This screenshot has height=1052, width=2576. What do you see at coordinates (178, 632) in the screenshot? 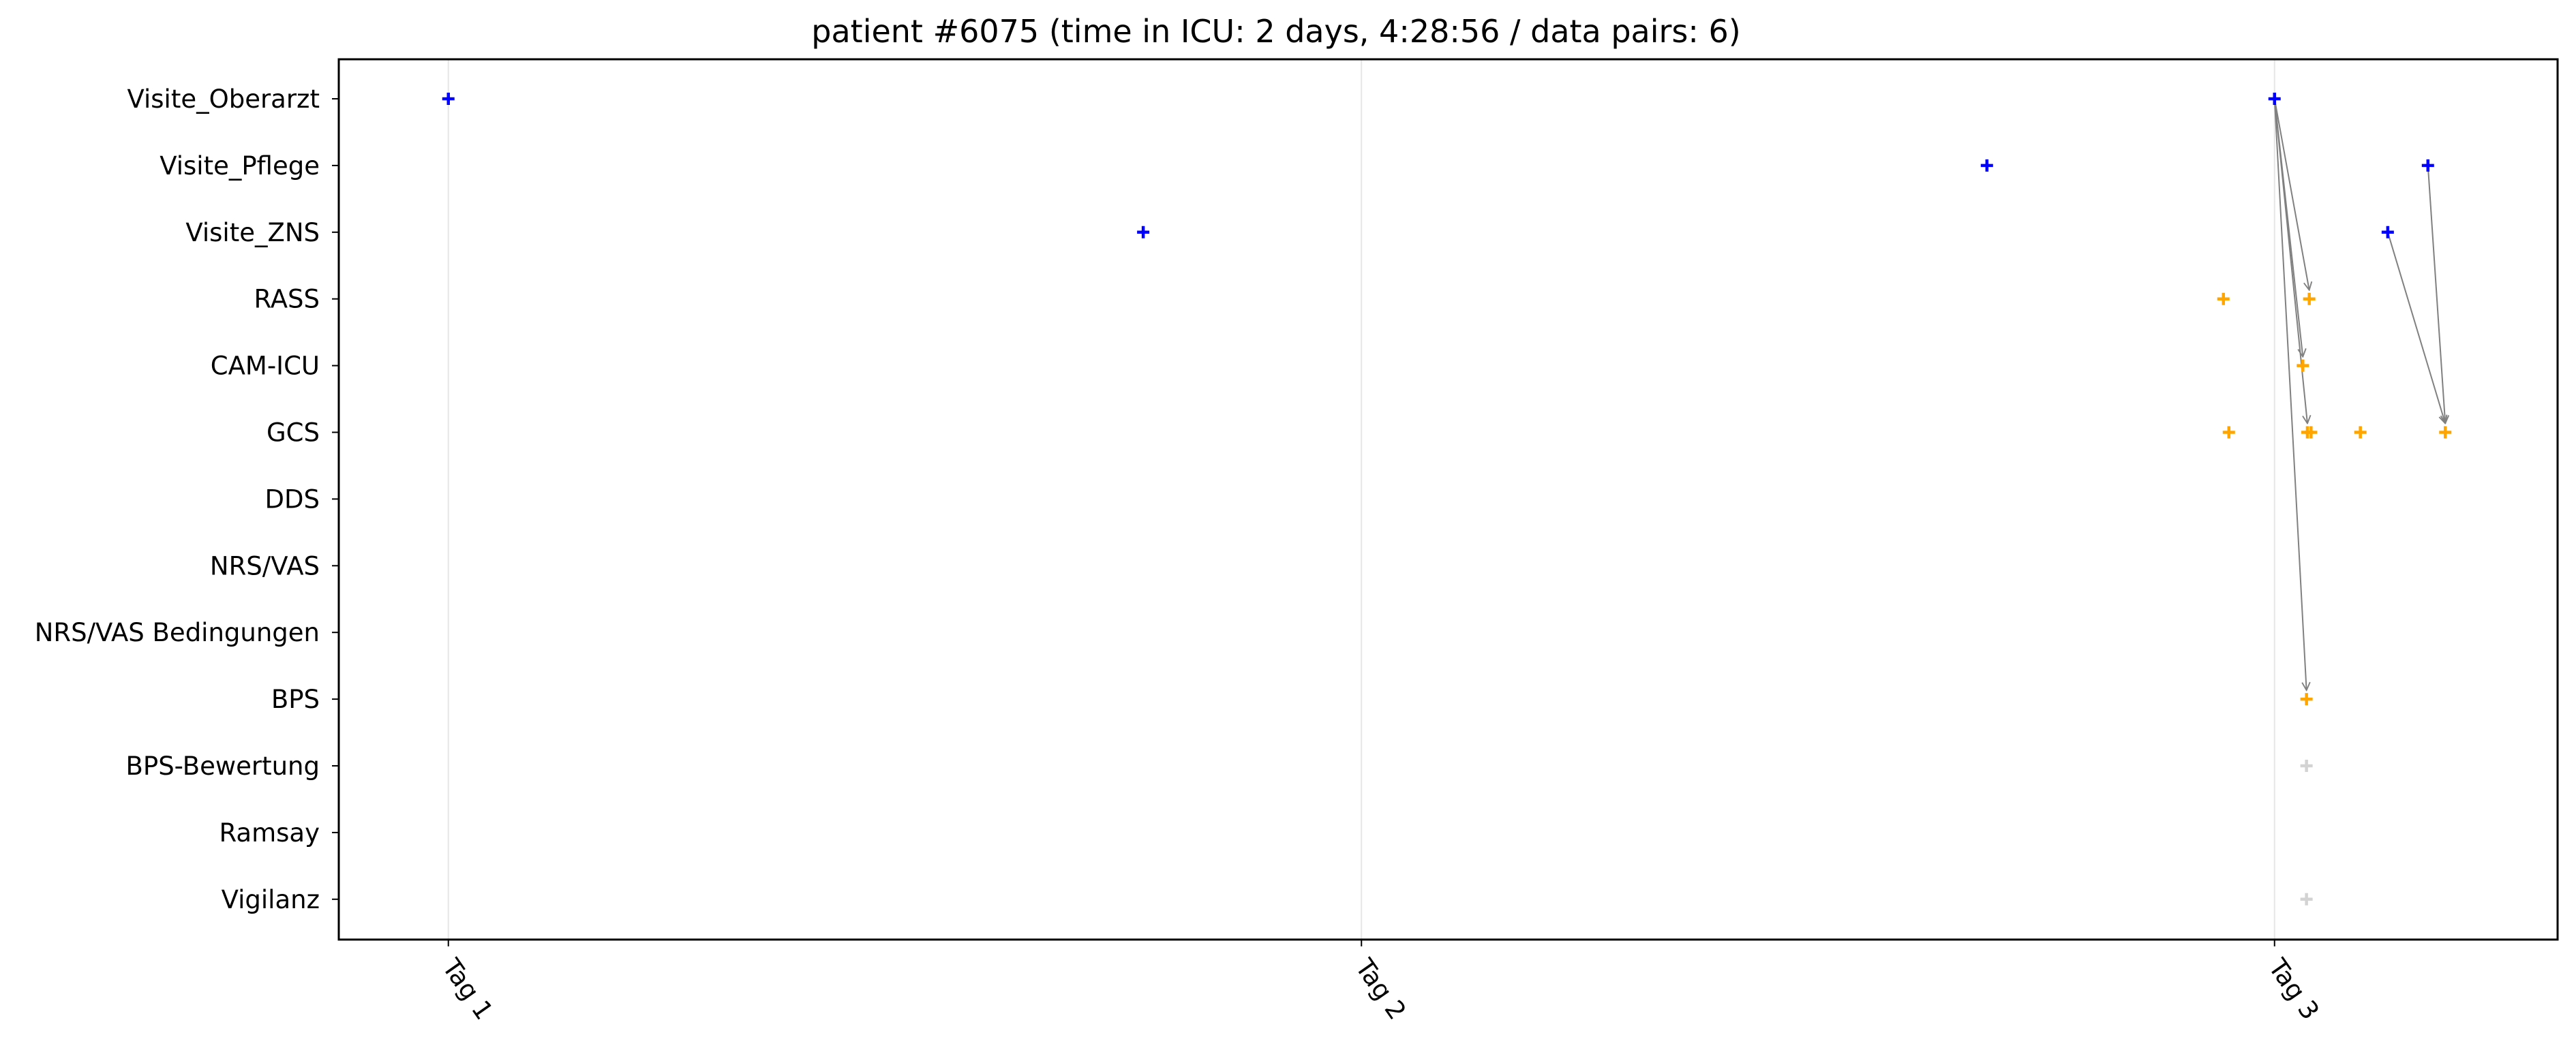
I see `y-tick-label: NRS/VAS Bedingungen` at bounding box center [178, 632].